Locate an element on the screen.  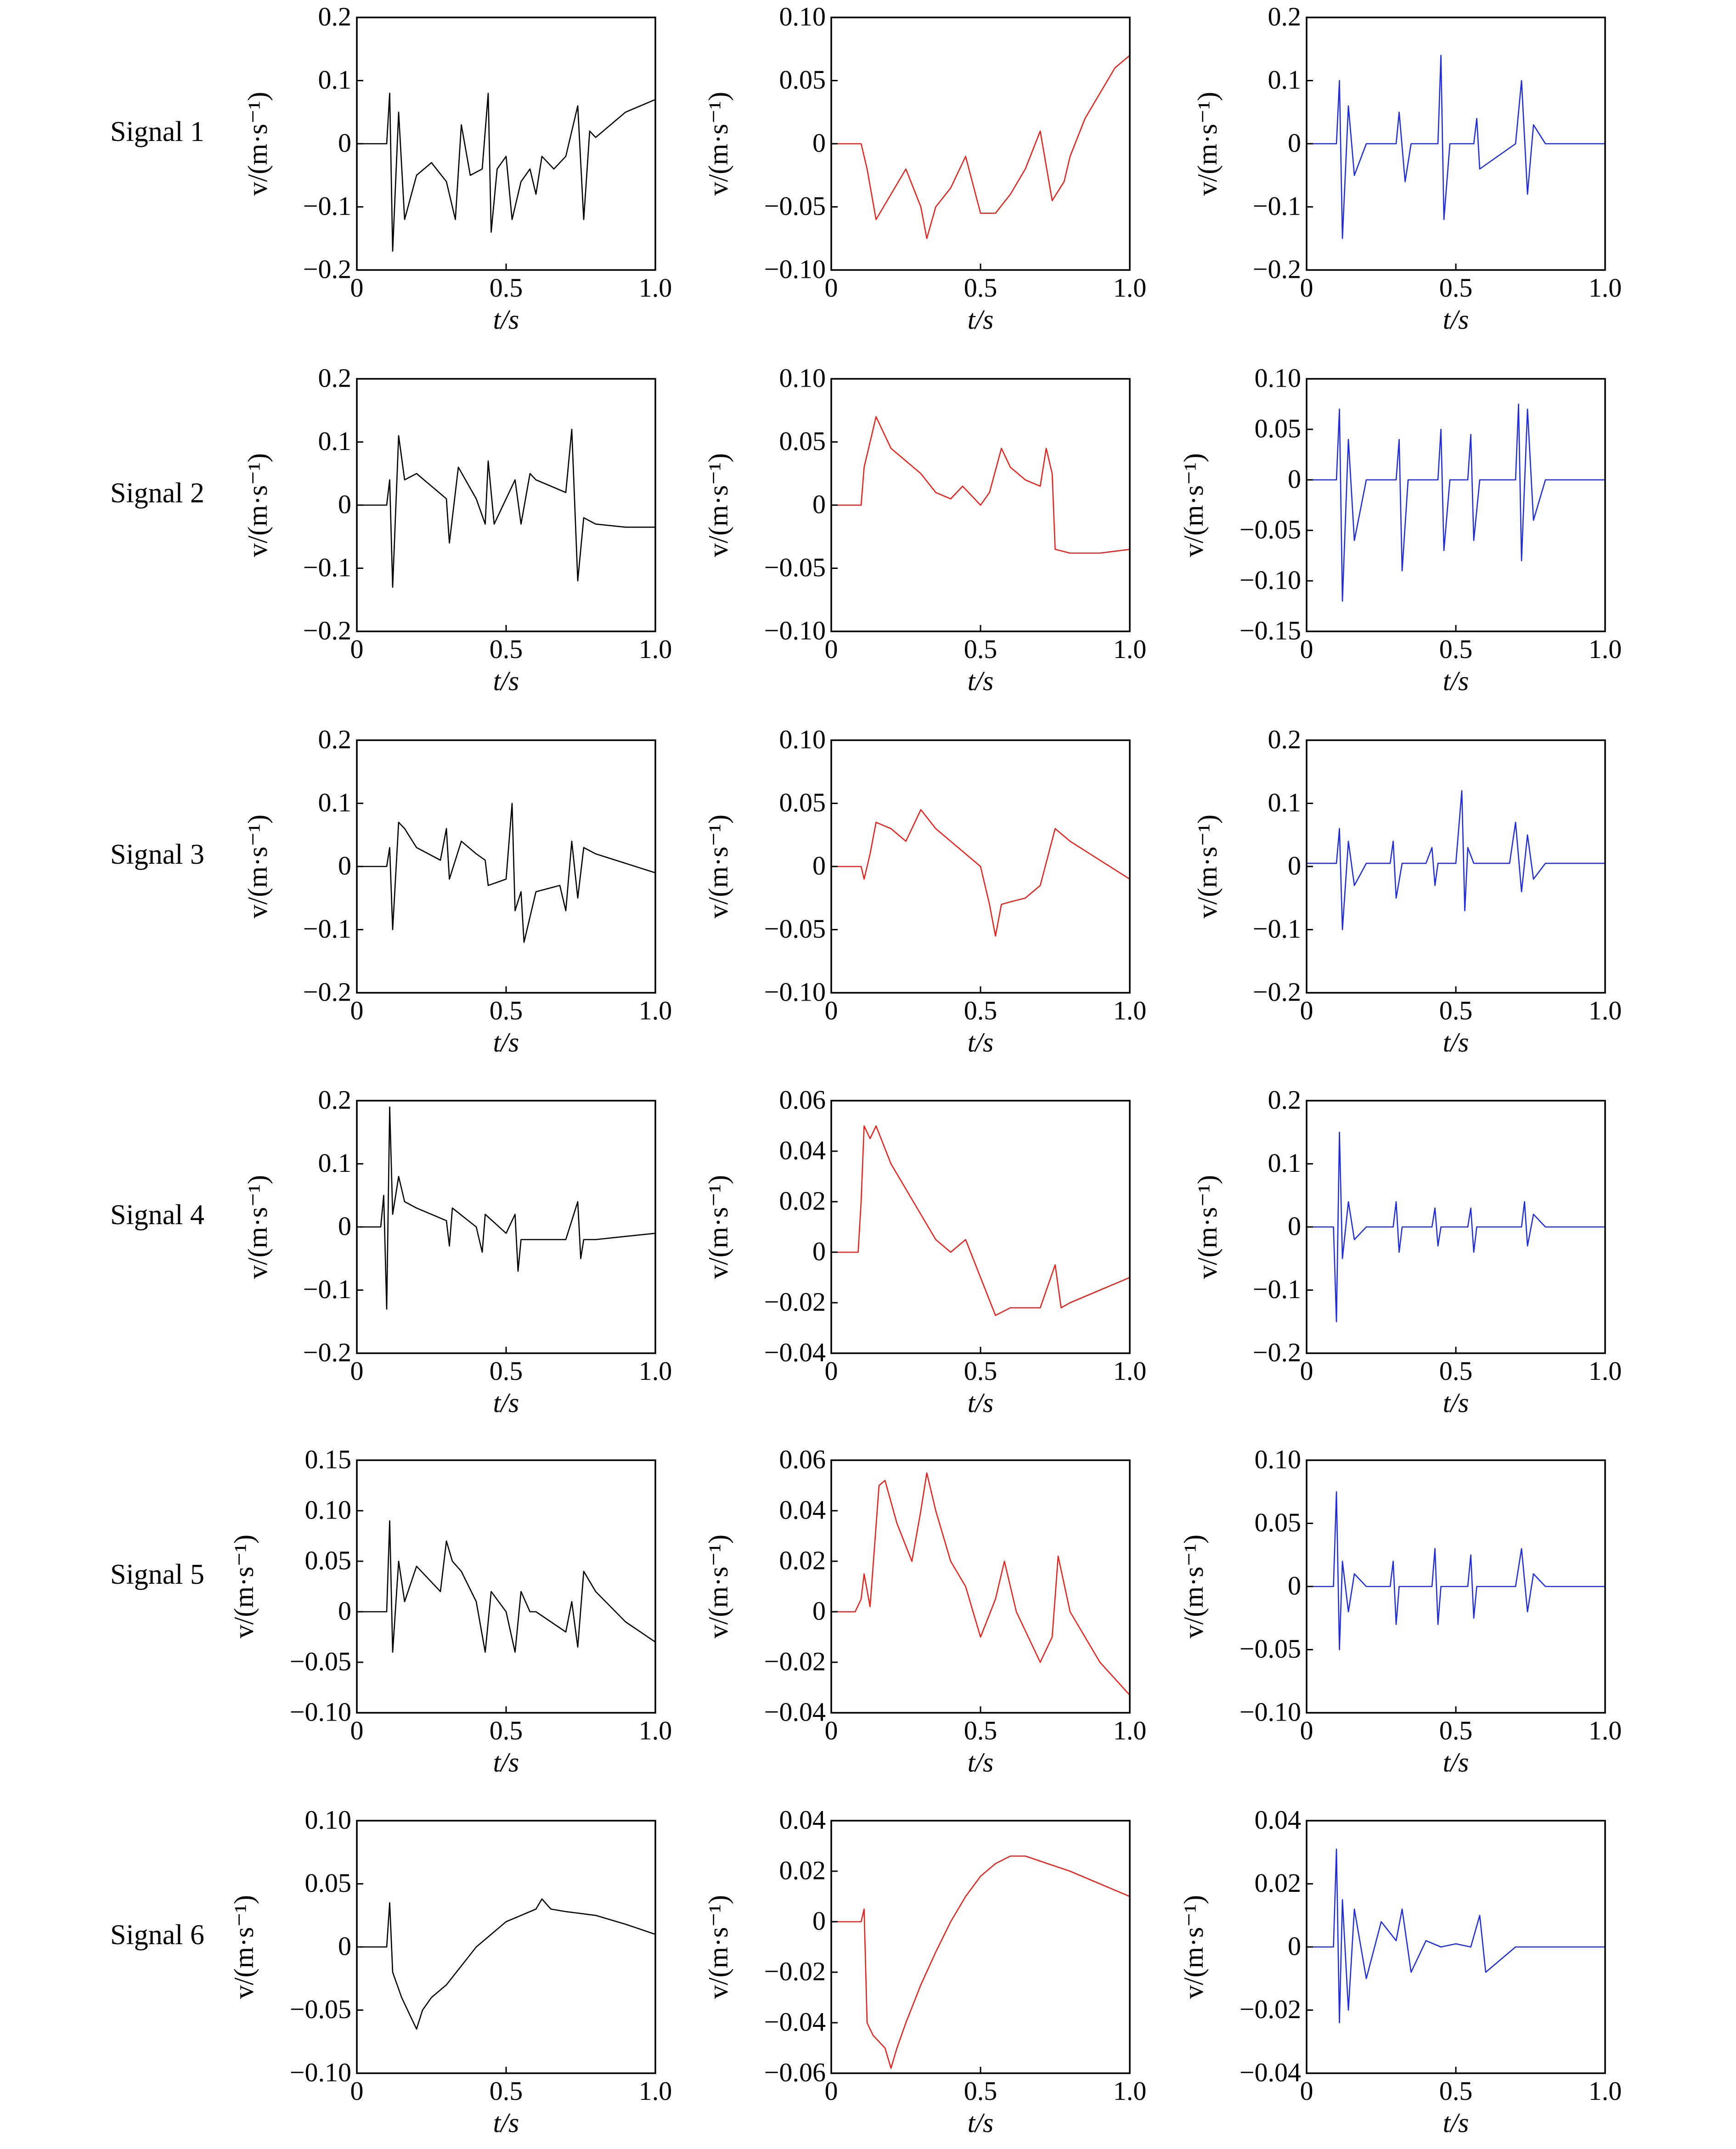
plot-panel: −0.2 −0.1 0 0.1 0.2 0 0.5 1.0 t/s v/(m·s⁻¹) is located at coordinates (457, 529).